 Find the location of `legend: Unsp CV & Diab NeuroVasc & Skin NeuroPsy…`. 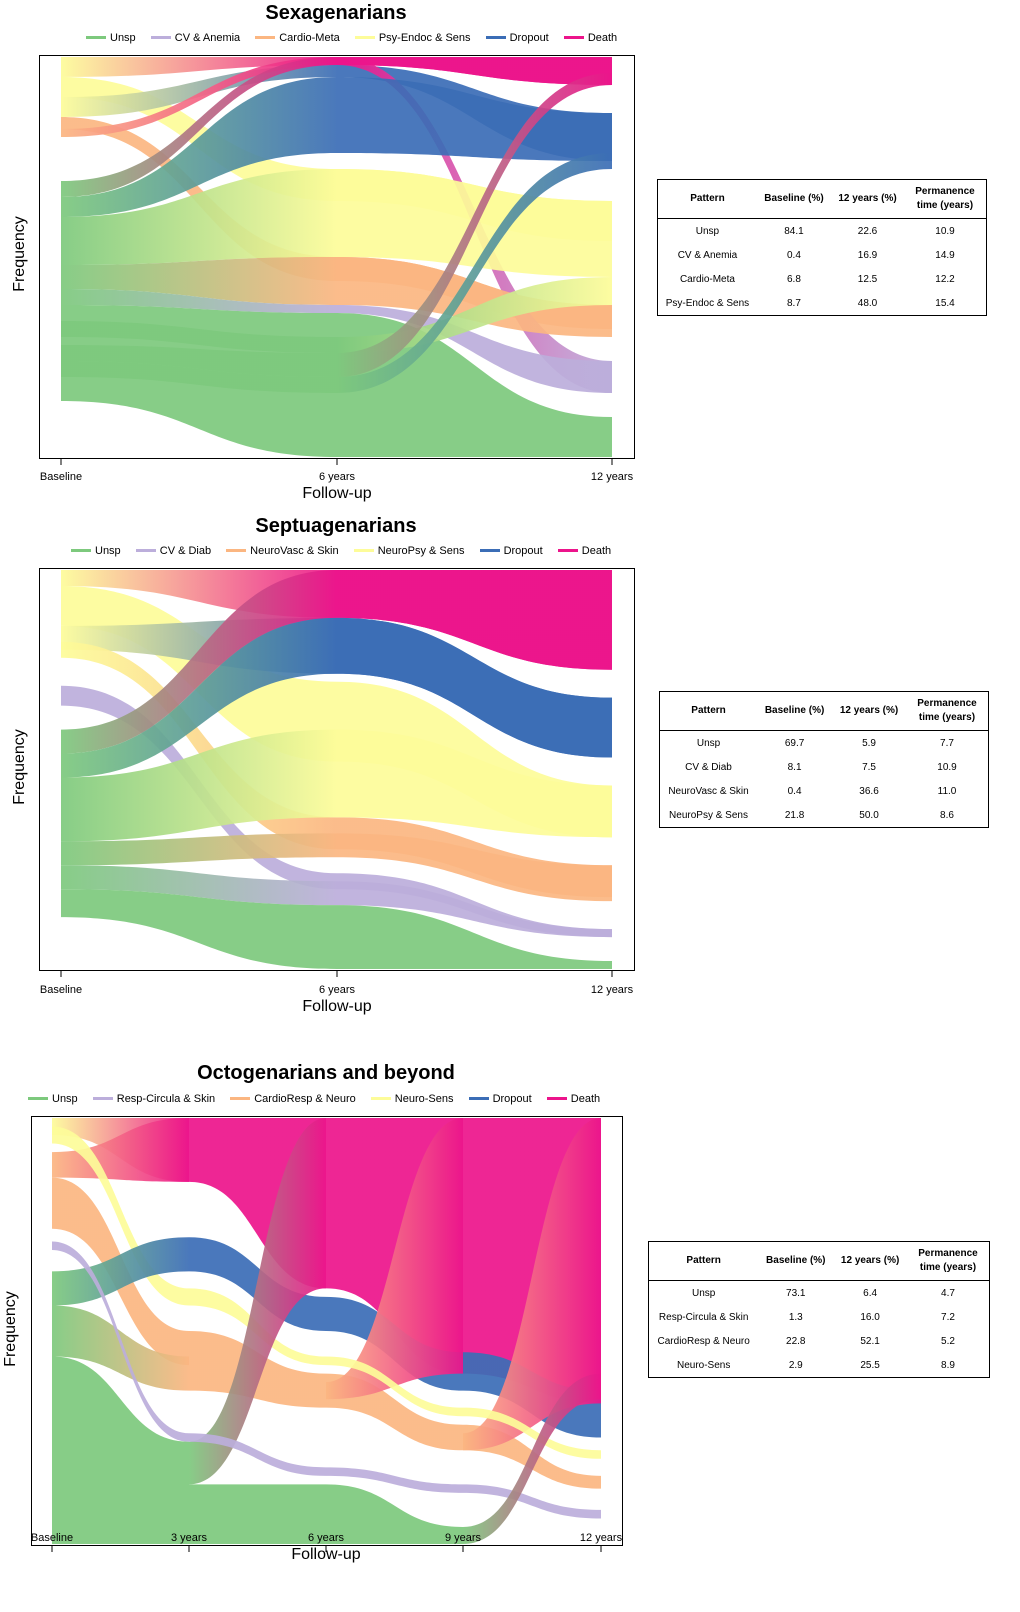

legend: Unsp CV & Diab NeuroVasc & Skin NeuroPsy… is located at coordinates (347, 550).